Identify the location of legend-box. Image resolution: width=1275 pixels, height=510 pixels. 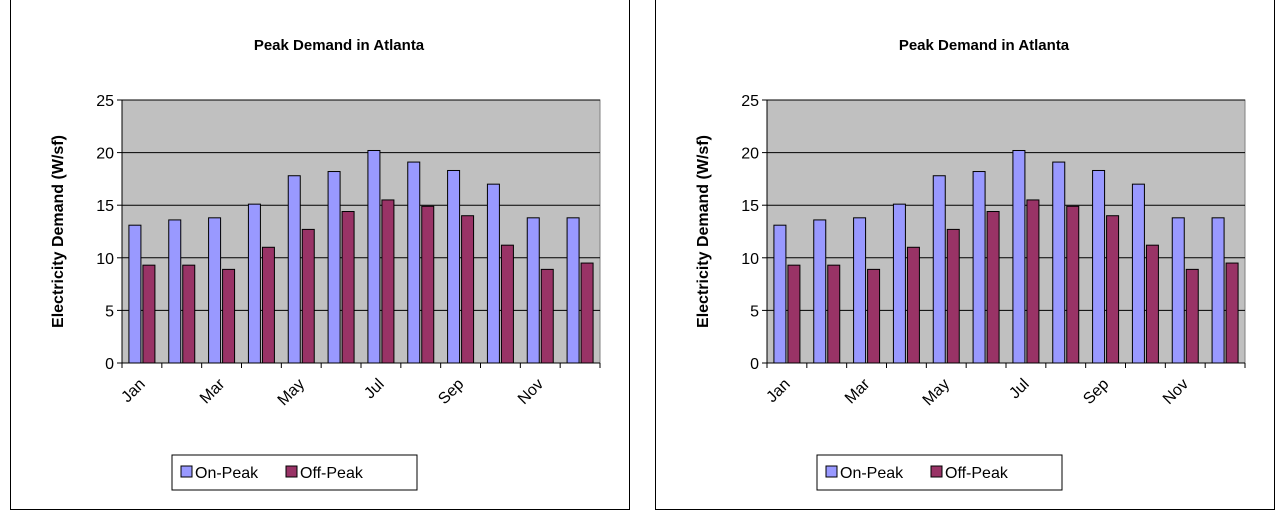
(294, 472).